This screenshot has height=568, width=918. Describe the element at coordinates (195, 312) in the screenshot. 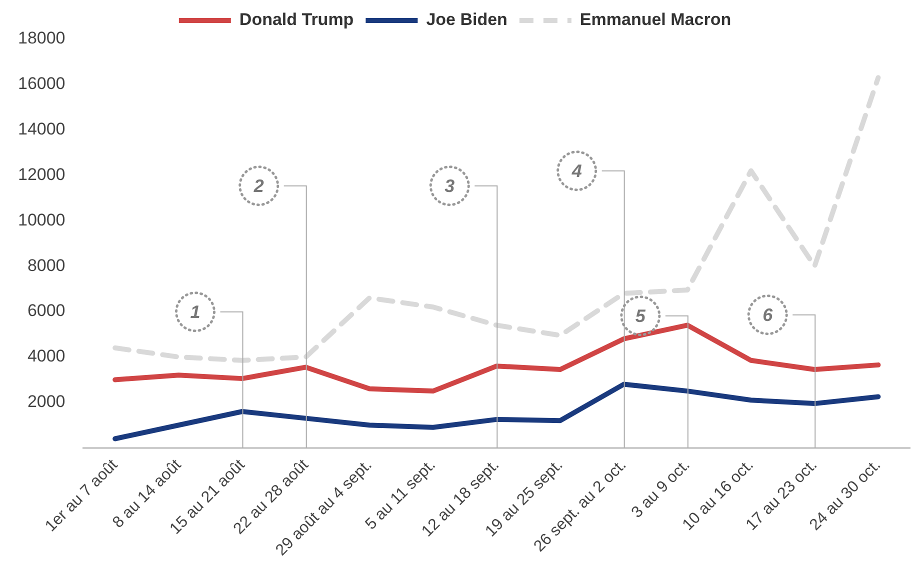

I see `ref-line-label: 1` at that location.